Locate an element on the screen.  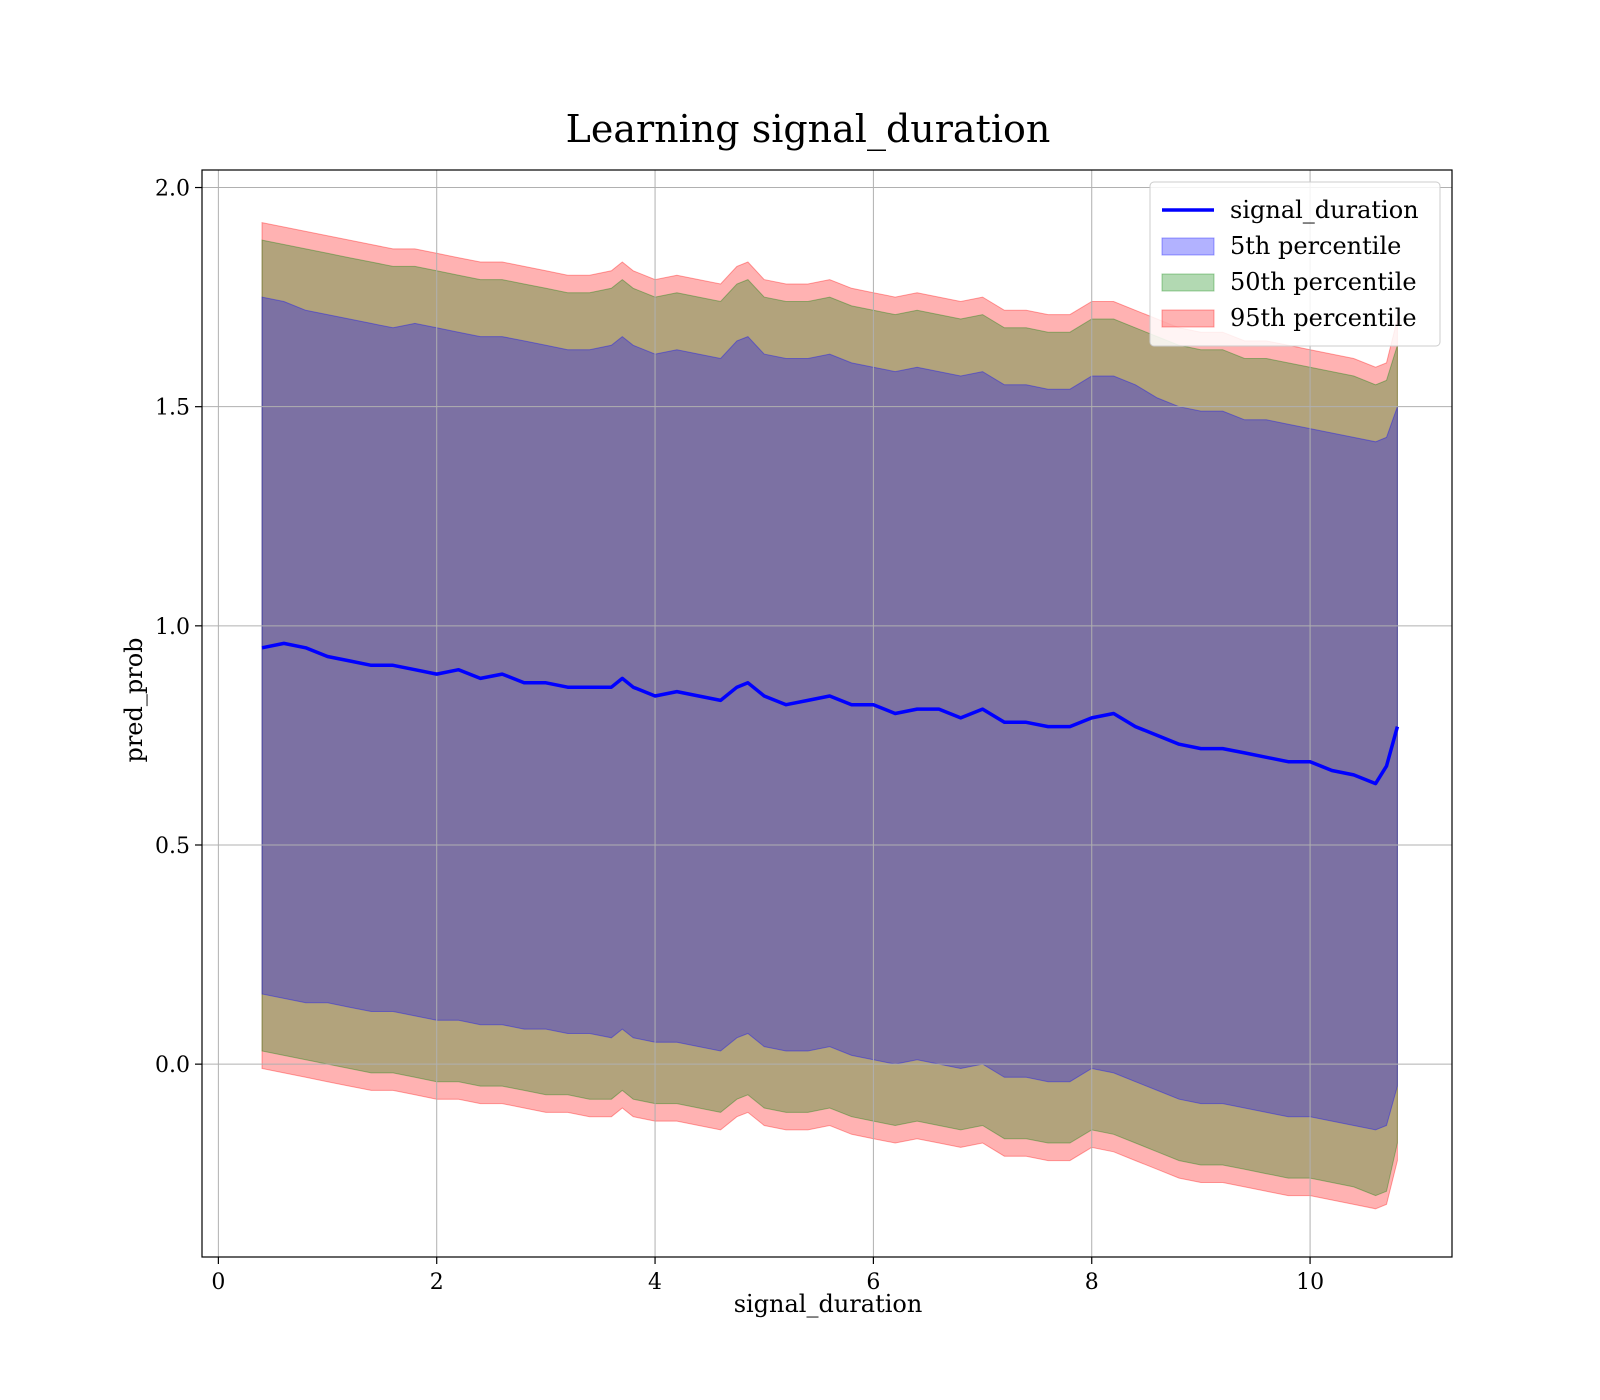
x-tick-label: 4 is located at coordinates (655, 1282).